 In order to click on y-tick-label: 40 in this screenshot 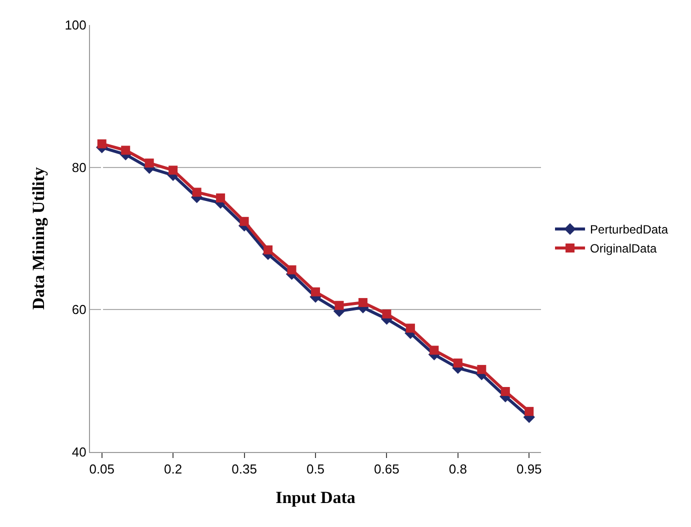, I will do `click(79, 452)`.